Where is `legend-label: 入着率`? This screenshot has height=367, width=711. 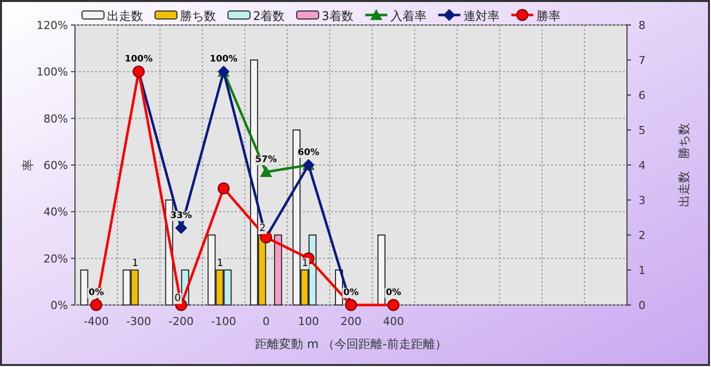
legend-label: 入着率 is located at coordinates (408, 16).